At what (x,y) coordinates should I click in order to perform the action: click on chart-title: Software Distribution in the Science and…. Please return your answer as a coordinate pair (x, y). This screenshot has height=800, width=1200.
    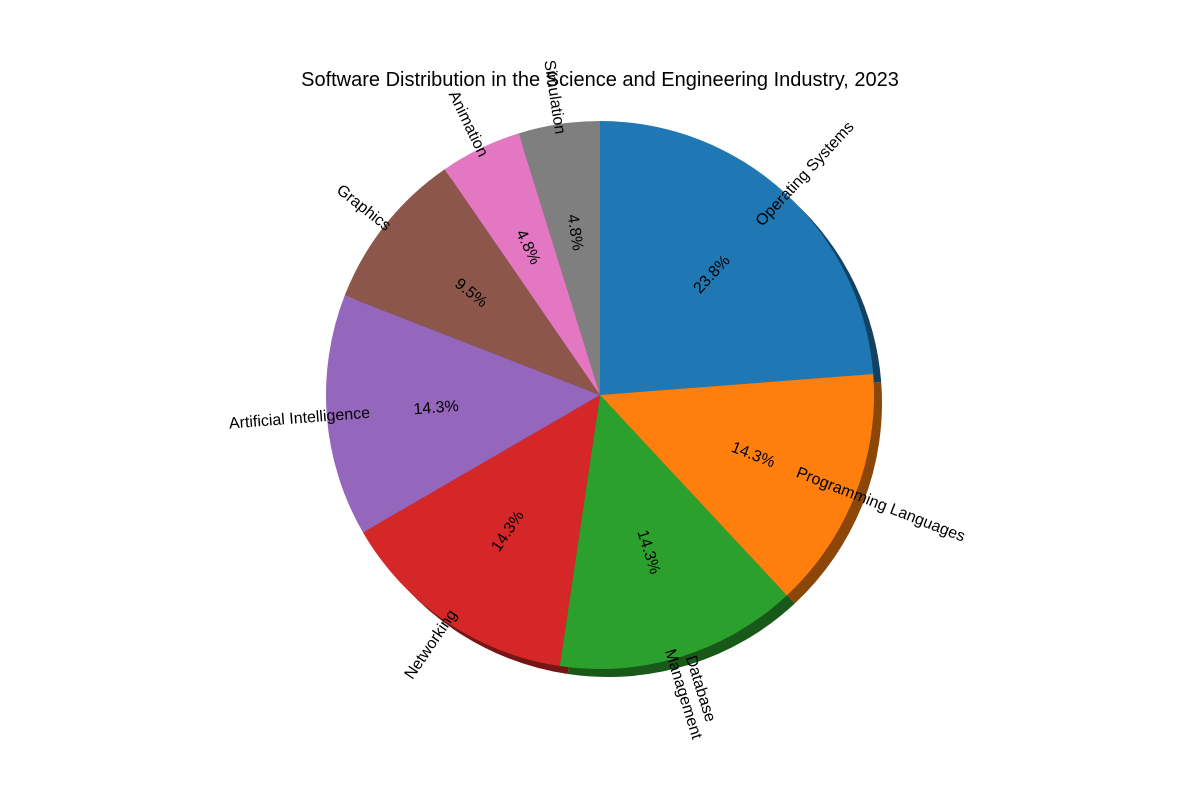
    Looking at the image, I should click on (600, 80).